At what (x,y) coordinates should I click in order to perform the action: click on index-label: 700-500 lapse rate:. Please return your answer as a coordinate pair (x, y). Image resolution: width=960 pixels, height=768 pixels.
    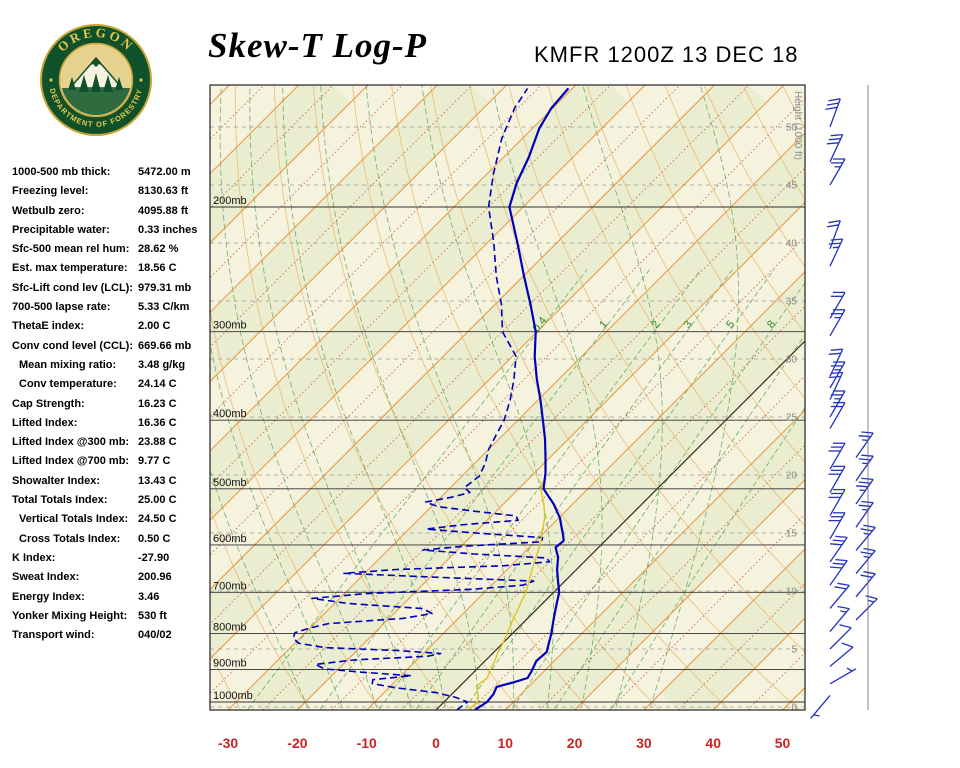
    Looking at the image, I should click on (61, 307).